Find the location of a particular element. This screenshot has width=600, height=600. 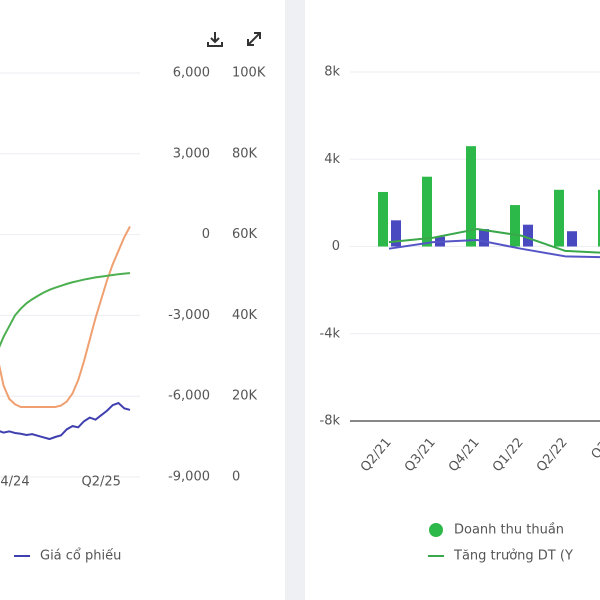

y-tick-label: -4k is located at coordinates (330, 333).